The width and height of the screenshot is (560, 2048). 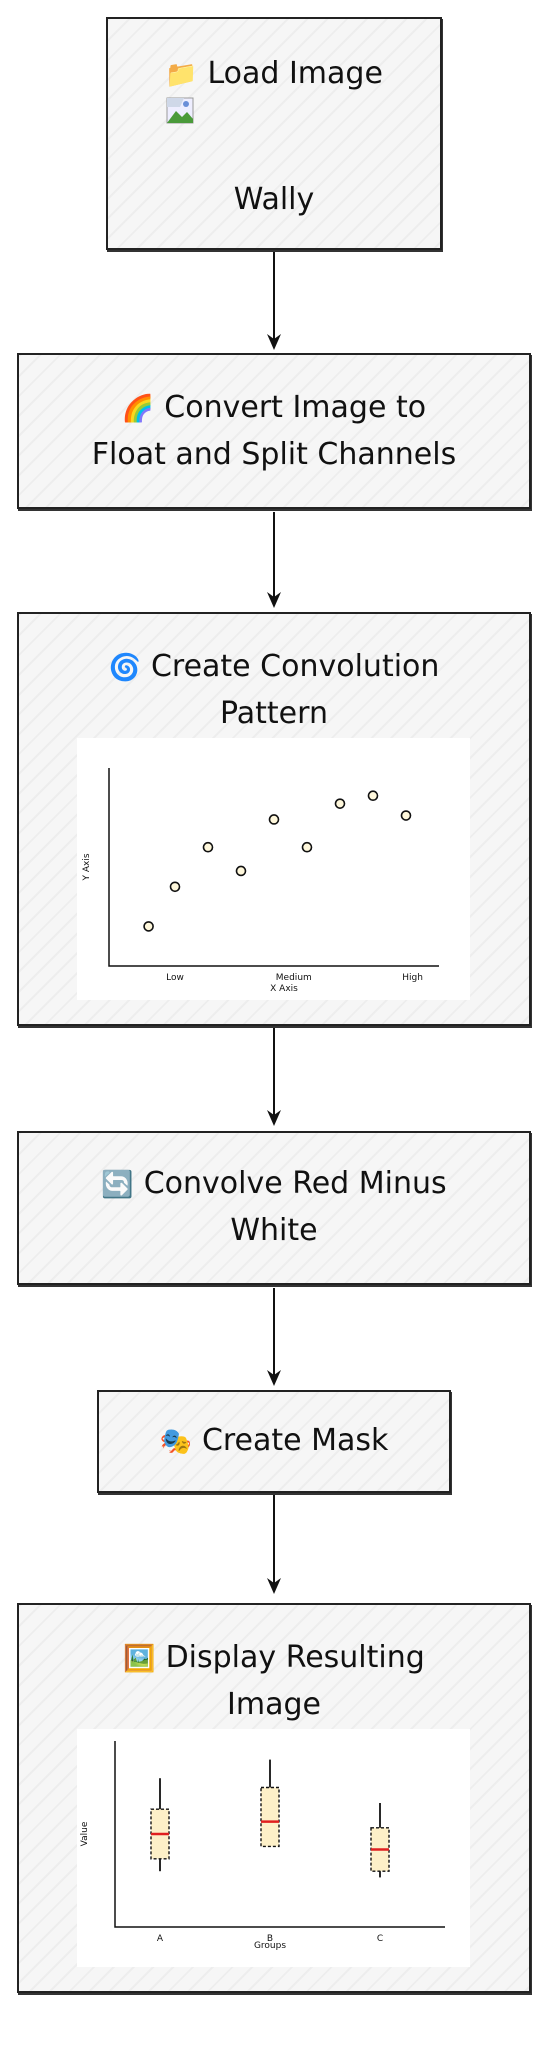 I want to click on node-title-line-2: Float and Split Channels, so click(x=274, y=454).